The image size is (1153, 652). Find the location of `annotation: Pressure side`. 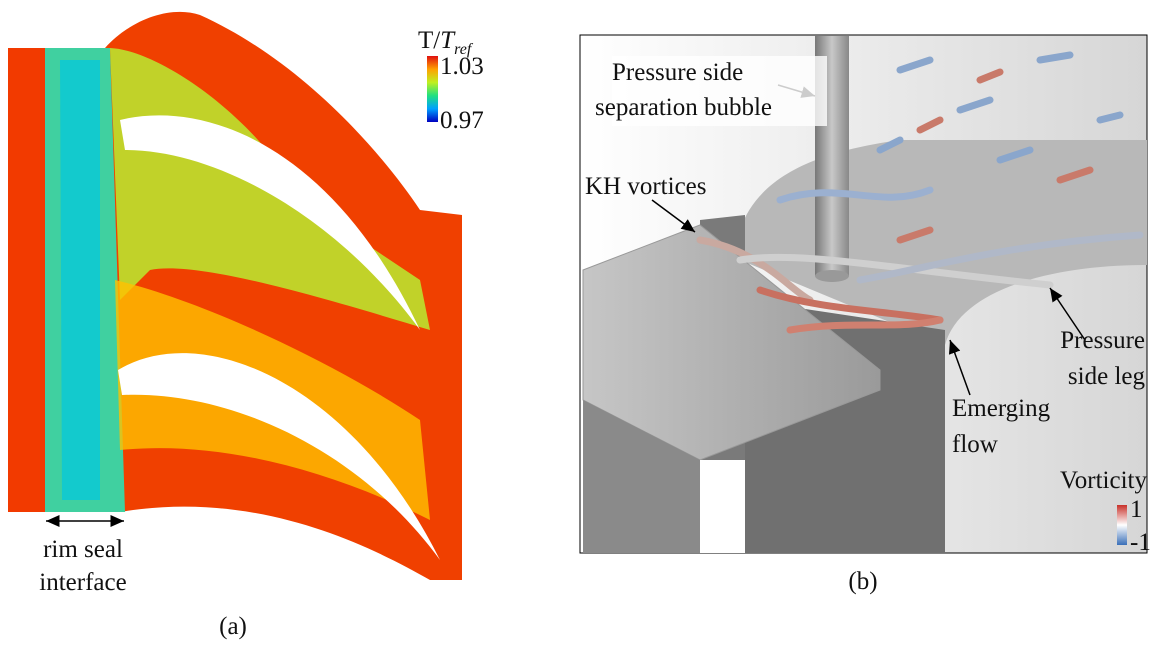

annotation: Pressure side is located at coordinates (677, 72).